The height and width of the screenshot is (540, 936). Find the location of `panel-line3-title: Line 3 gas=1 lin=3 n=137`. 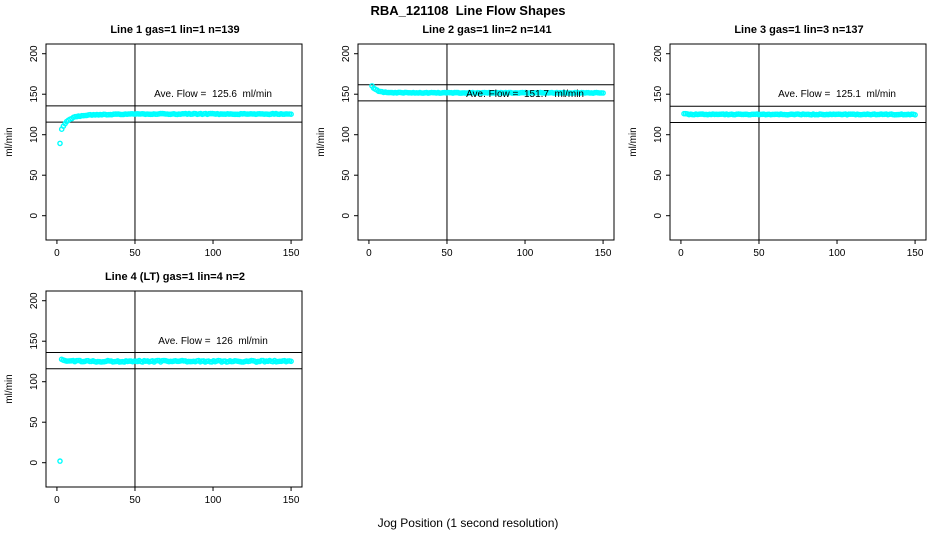

panel-line3-title: Line 3 gas=1 lin=3 n=137 is located at coordinates (799, 30).